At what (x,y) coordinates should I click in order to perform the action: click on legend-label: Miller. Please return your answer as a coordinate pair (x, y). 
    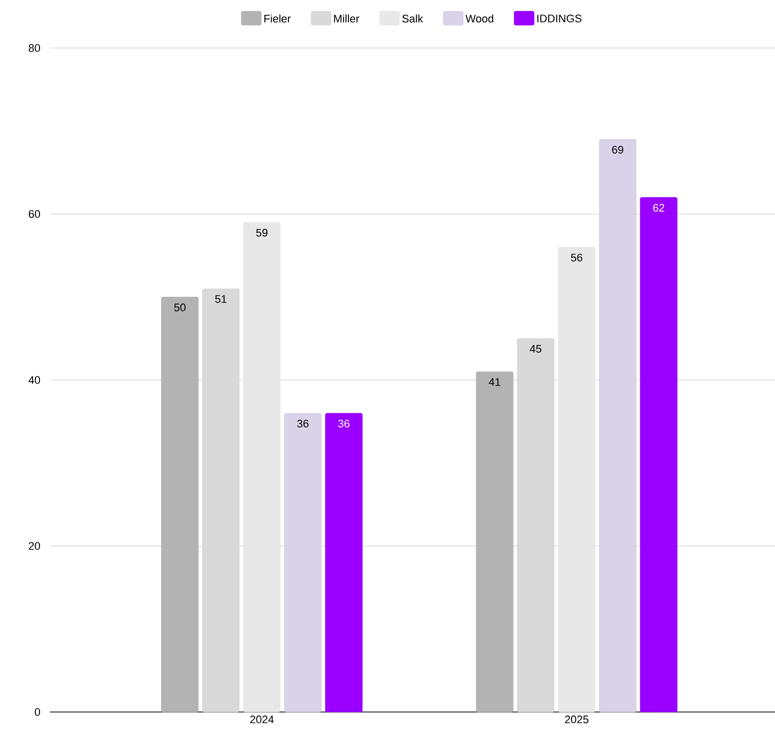
    Looking at the image, I should click on (347, 18).